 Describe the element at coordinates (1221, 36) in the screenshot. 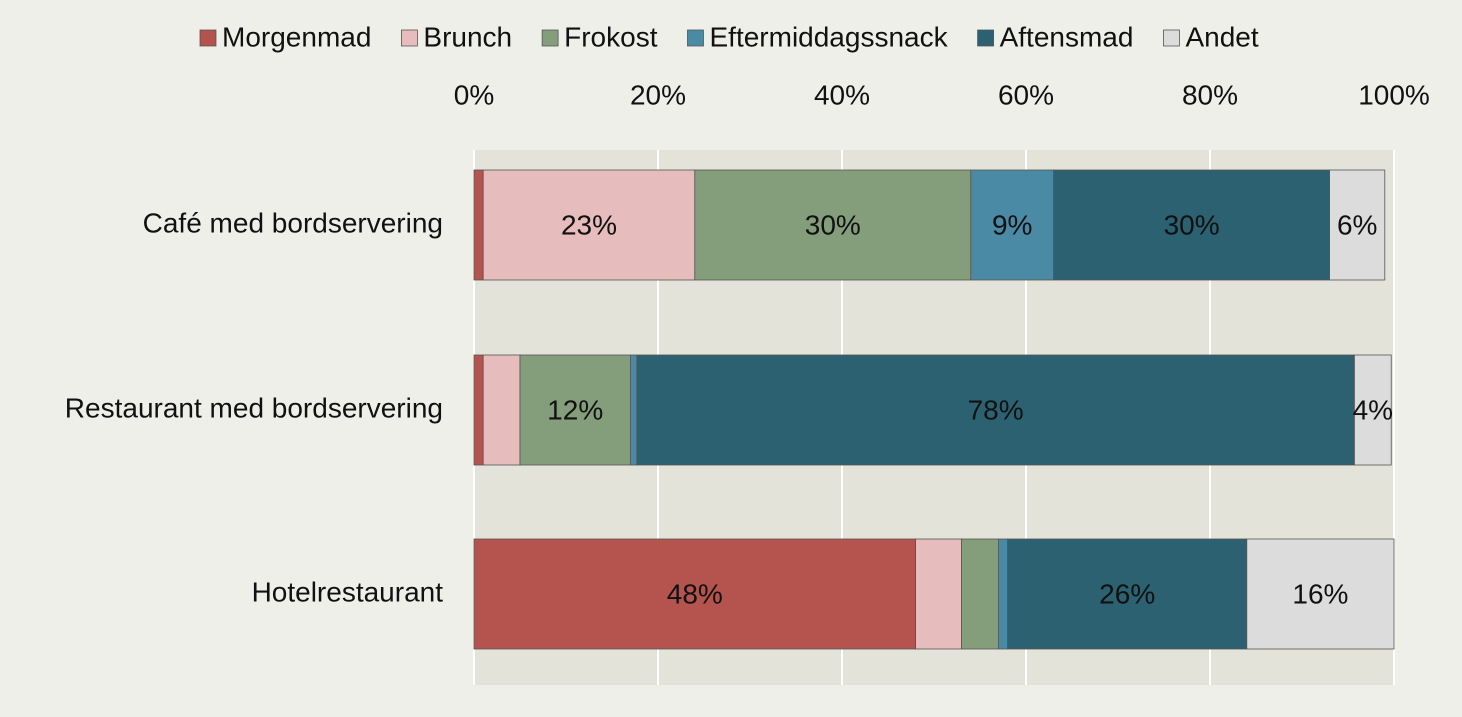

I see `legend-label: Andet` at that location.